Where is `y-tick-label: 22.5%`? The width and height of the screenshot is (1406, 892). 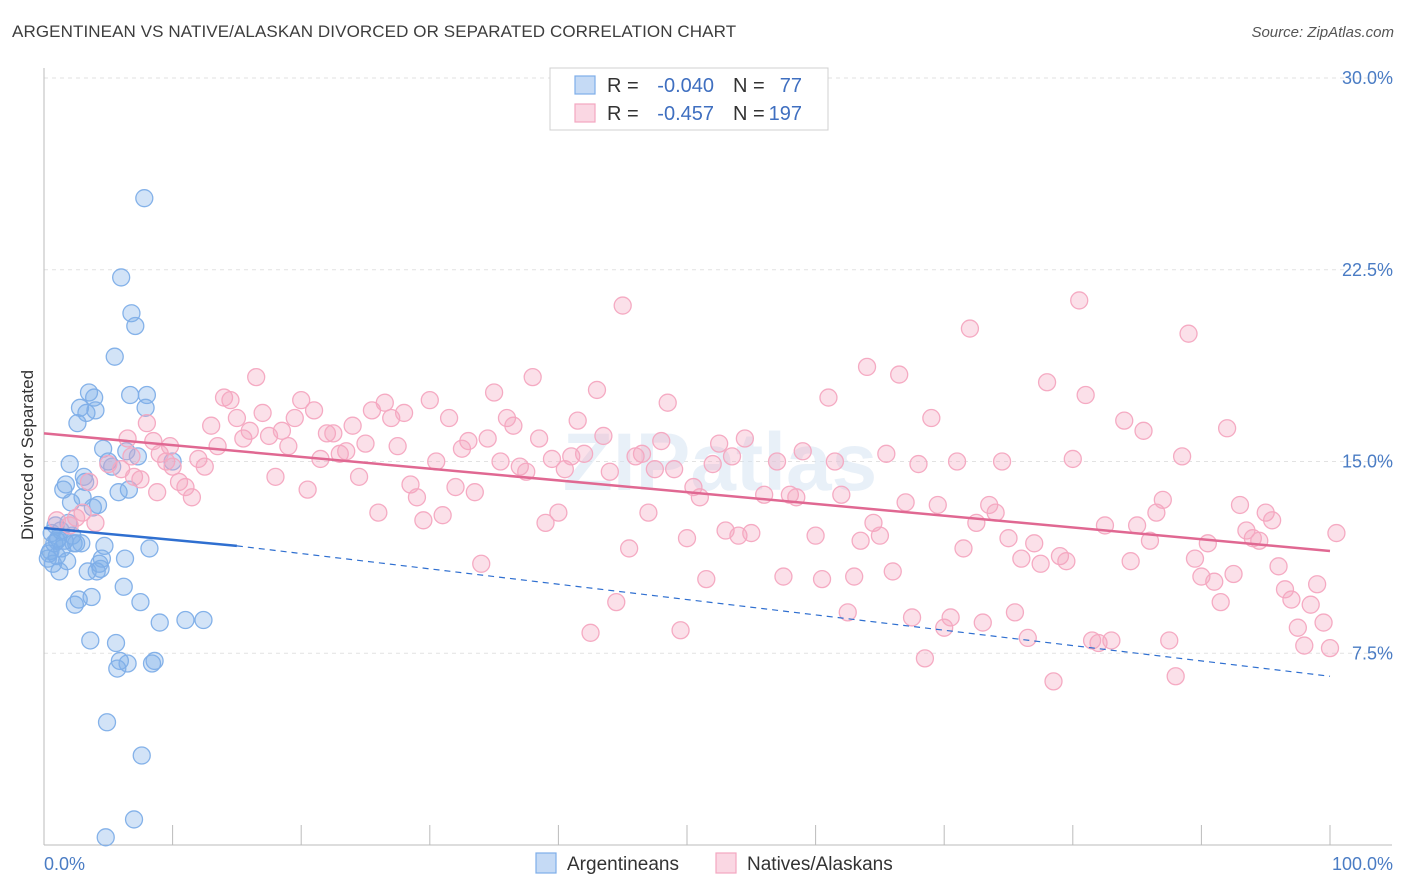 y-tick-label: 22.5% is located at coordinates (1367, 270).